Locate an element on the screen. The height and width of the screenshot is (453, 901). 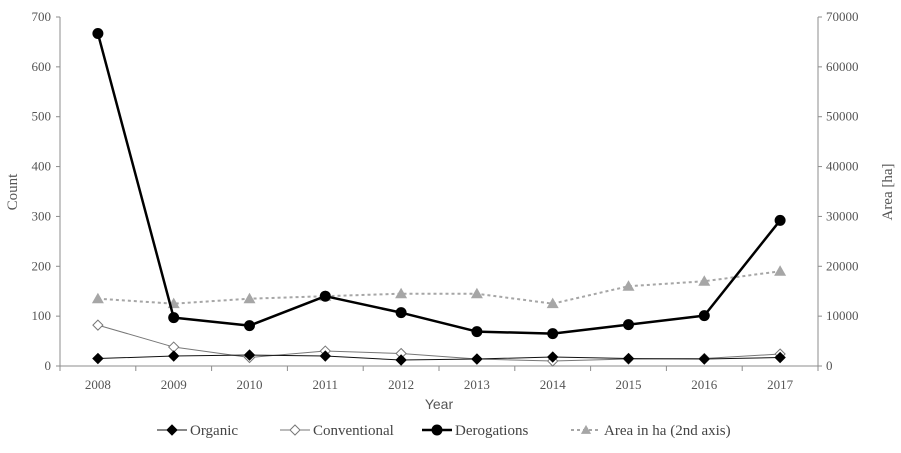
x-tick-label: 2016 is located at coordinates (704, 384).